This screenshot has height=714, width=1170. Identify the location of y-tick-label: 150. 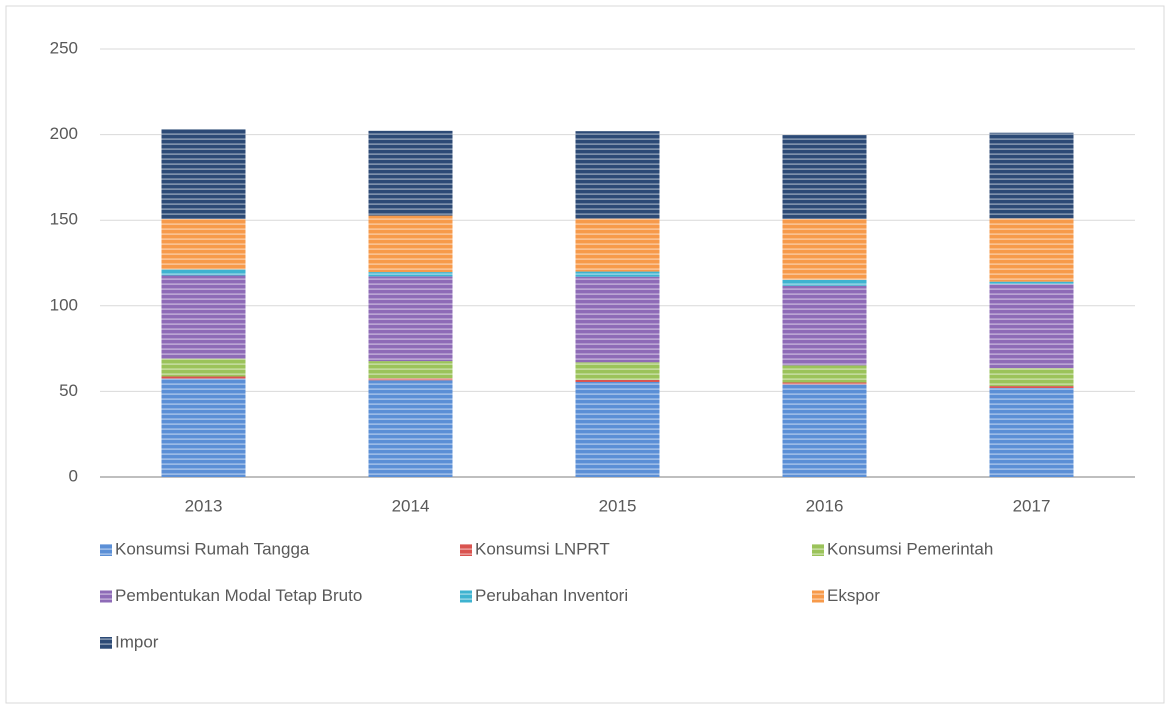
(64, 219).